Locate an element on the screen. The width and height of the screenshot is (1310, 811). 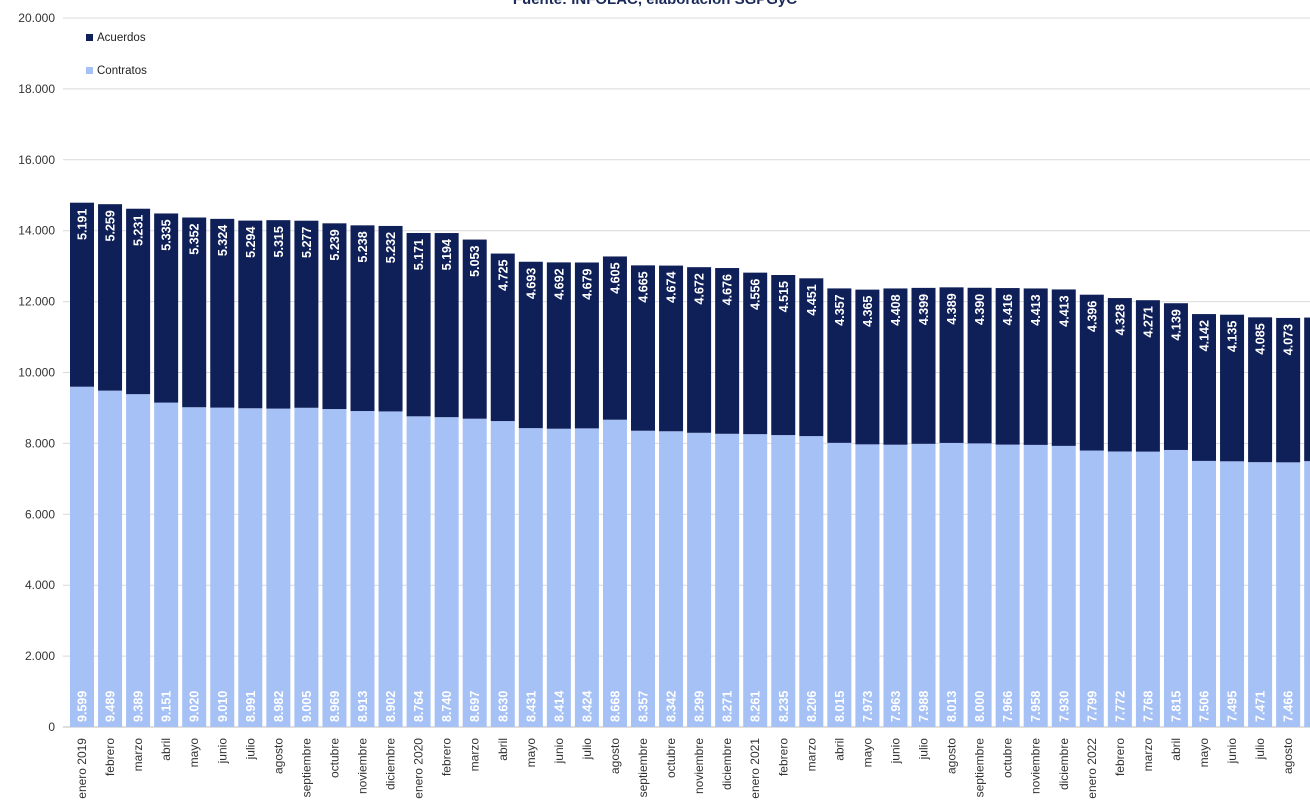
data-label-contratos: 8.991 is located at coordinates (251, 706).